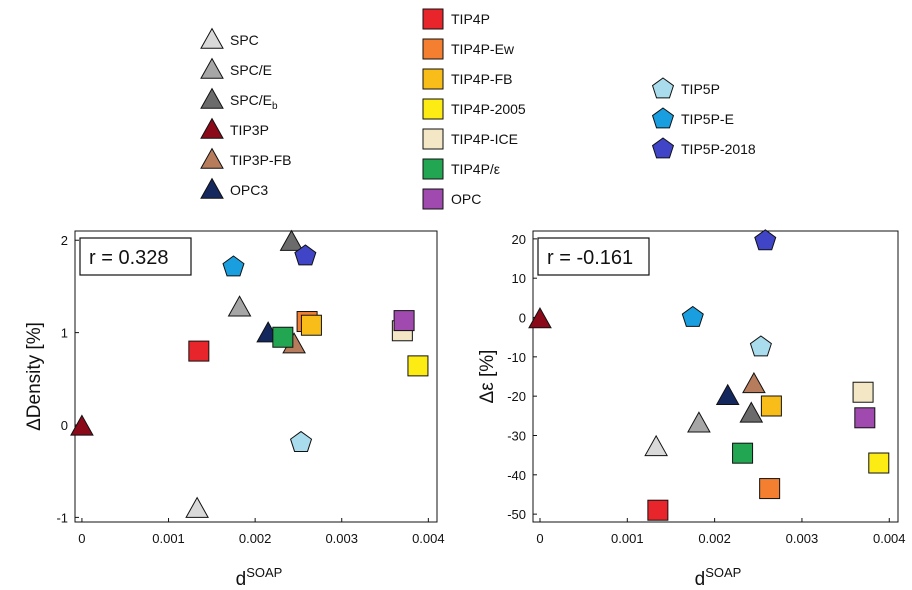  I want to click on legend-marker-tip4p-ice, so click(433, 139).